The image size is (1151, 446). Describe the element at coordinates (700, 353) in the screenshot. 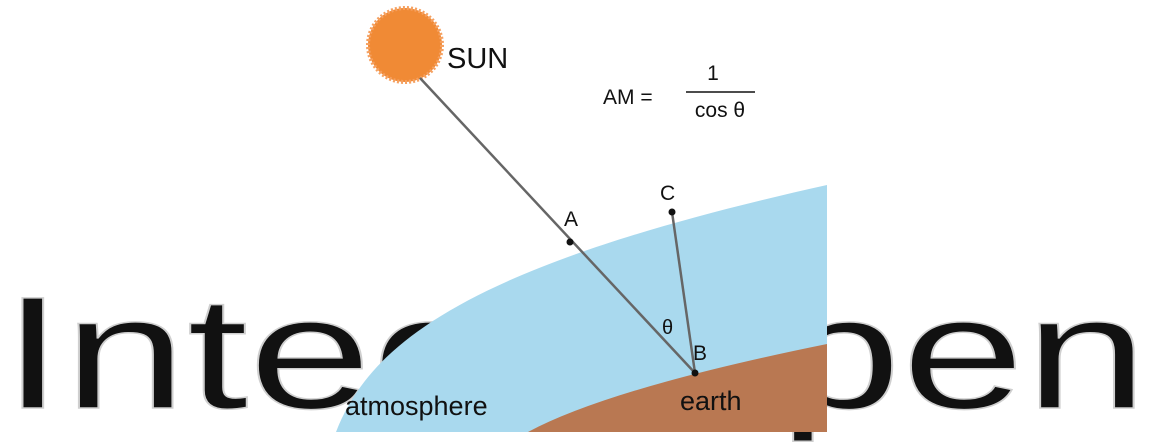

I see `point-b-label: B` at that location.